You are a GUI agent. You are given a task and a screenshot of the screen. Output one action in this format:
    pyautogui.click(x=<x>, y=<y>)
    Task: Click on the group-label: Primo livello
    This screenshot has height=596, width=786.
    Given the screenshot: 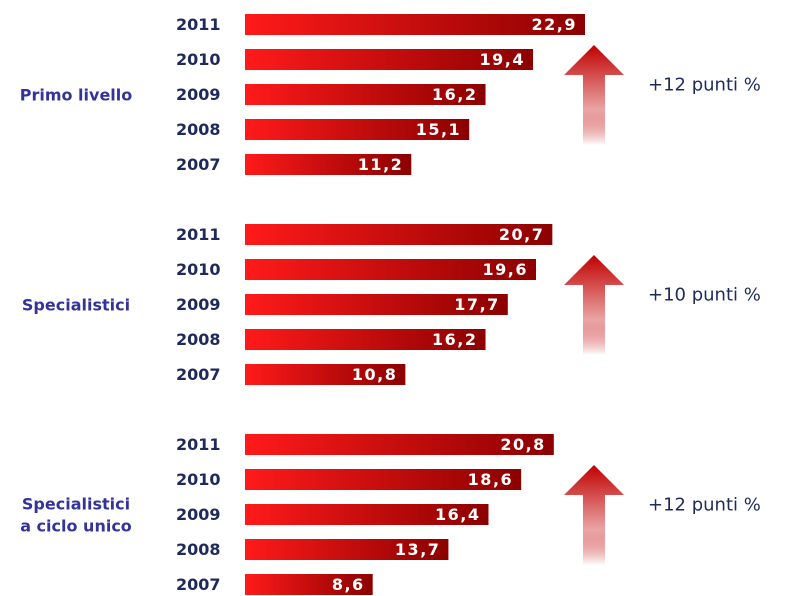 What is the action you would take?
    pyautogui.click(x=76, y=95)
    